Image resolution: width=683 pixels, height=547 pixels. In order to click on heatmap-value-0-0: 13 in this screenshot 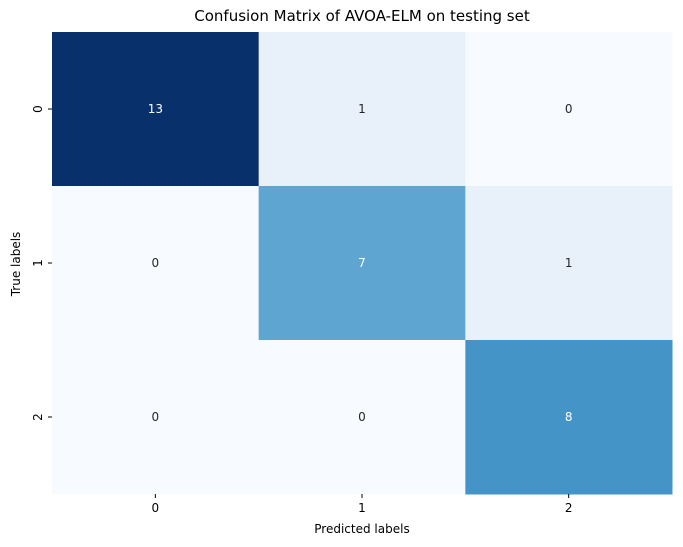, I will do `click(155, 109)`.